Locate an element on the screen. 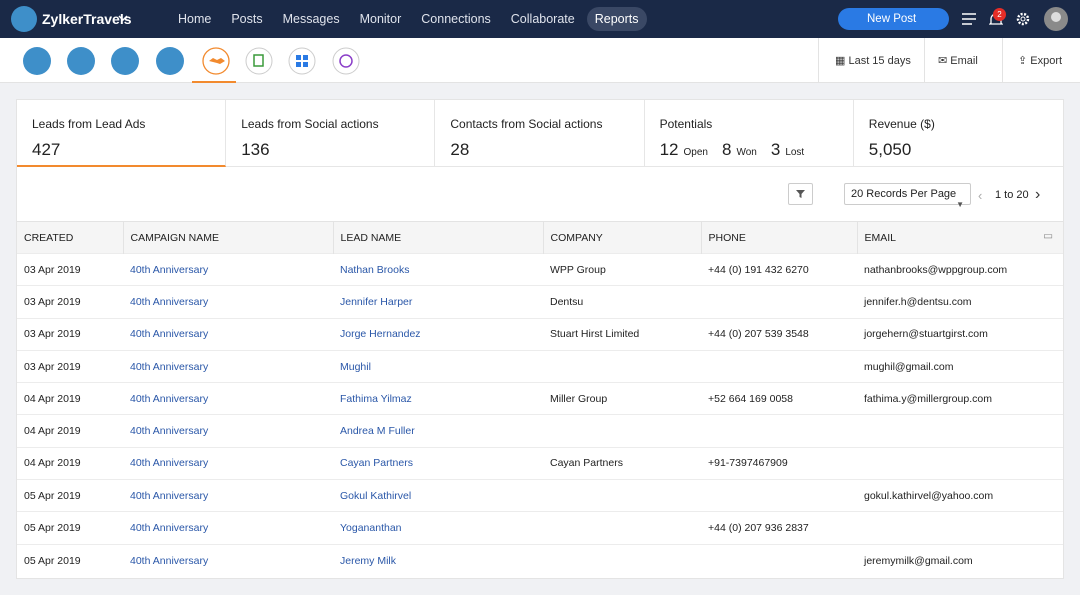  stat-number: 427 is located at coordinates (46, 149).